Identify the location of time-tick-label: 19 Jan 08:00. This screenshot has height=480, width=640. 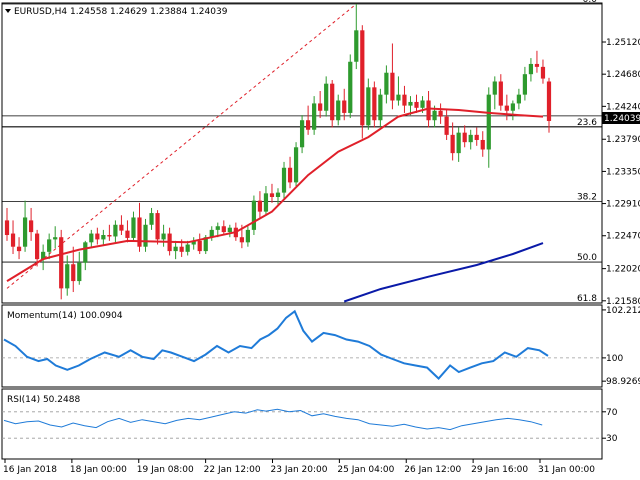
(165, 470).